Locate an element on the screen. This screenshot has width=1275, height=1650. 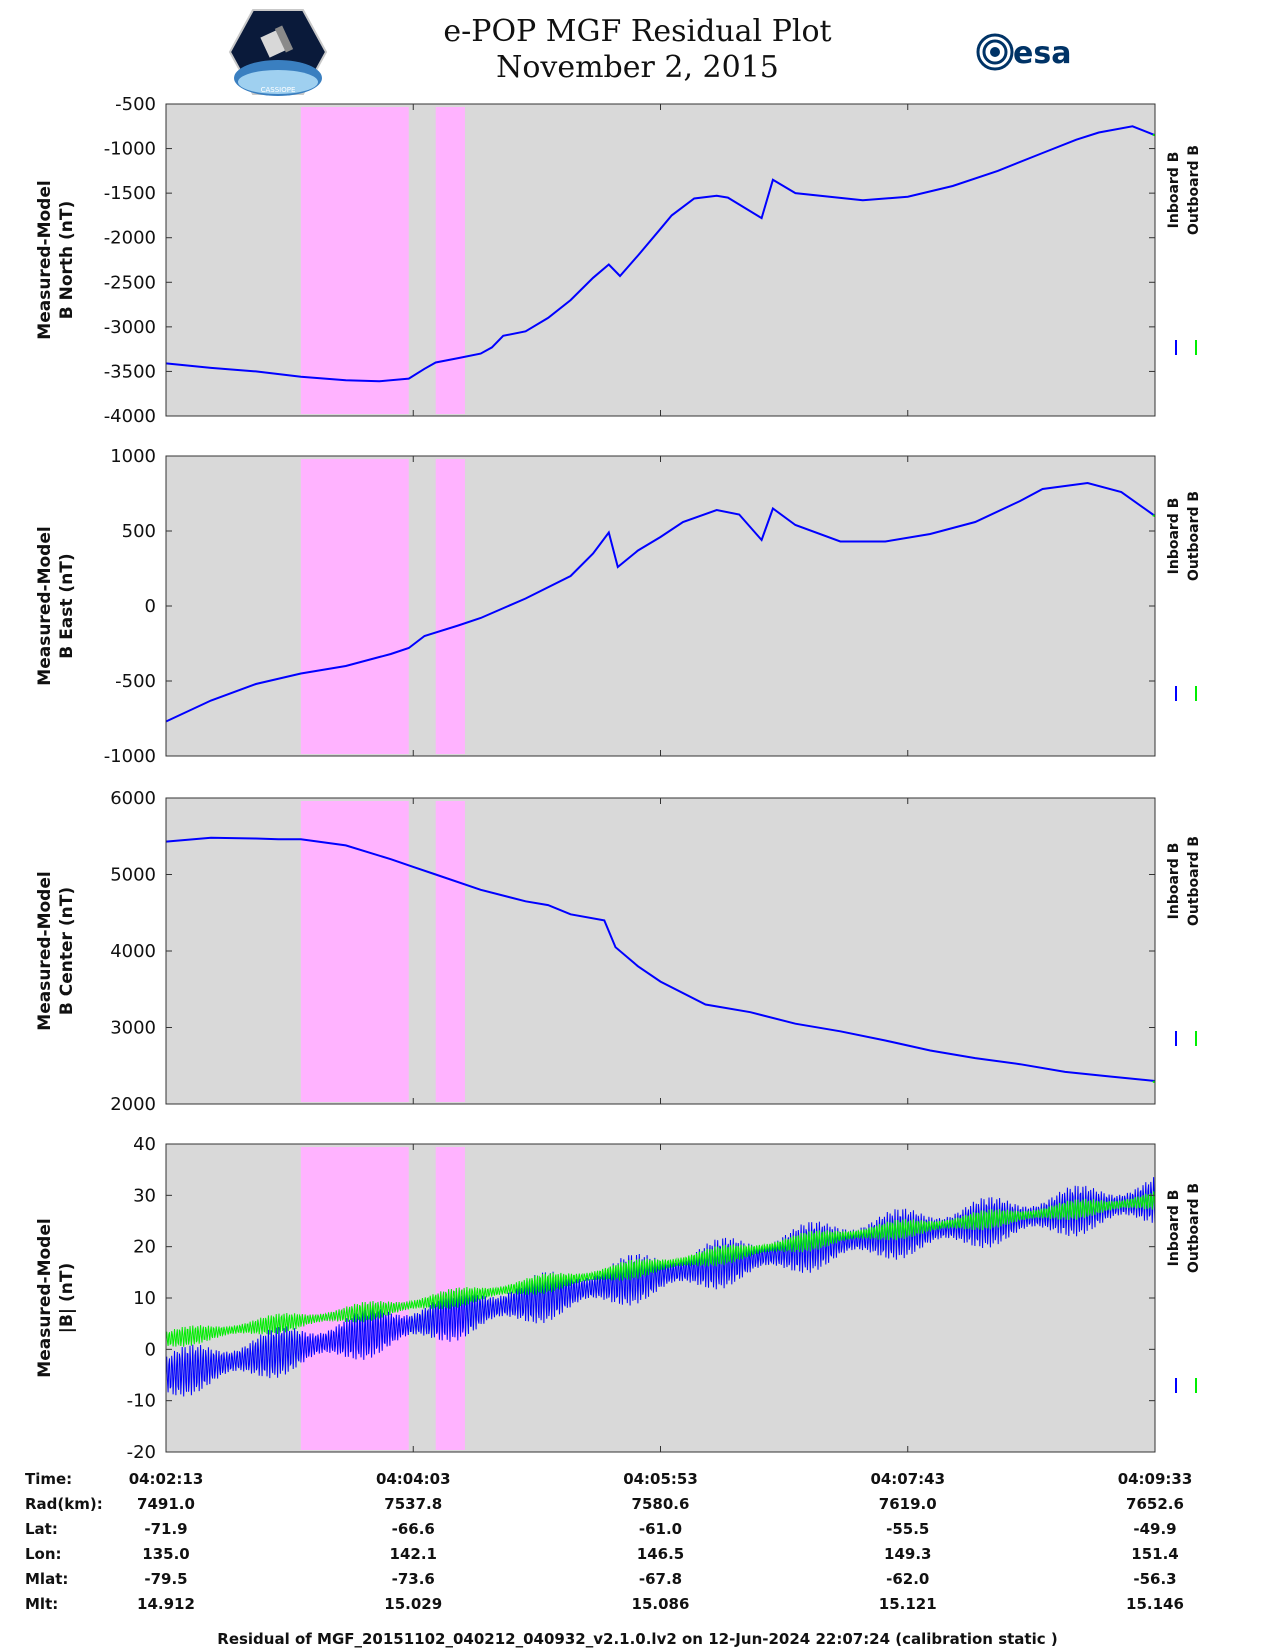
y-tick-label: 40 is located at coordinates (144, 1144).